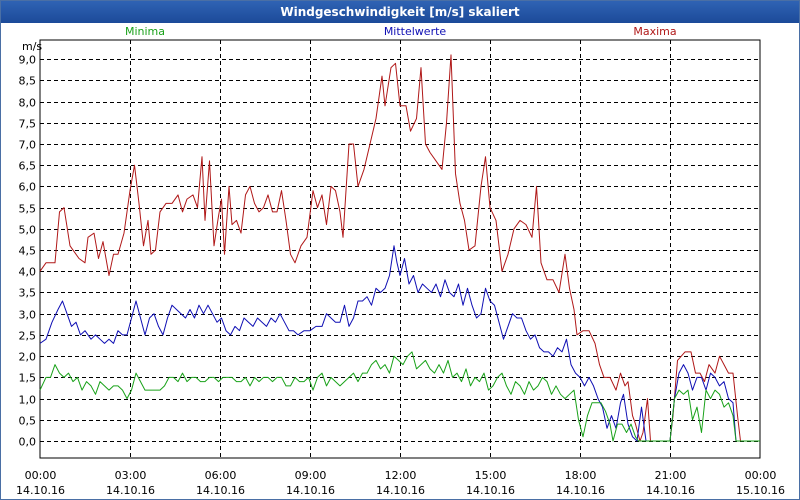 This screenshot has height=500, width=800. What do you see at coordinates (311, 475) in the screenshot?
I see `x-tick-time: 09:00` at bounding box center [311, 475].